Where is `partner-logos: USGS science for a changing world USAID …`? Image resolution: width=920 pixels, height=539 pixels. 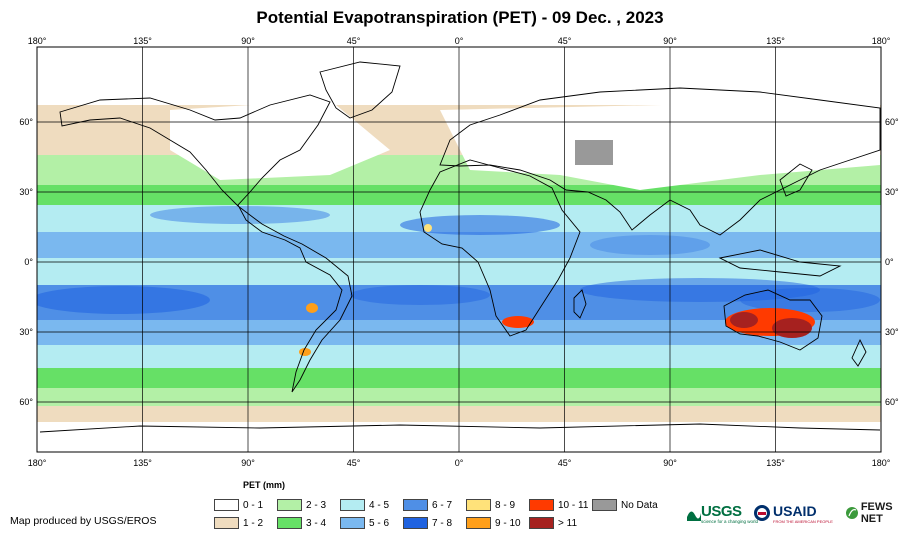 partner-logos: USGS science for a changing world USAID … is located at coordinates (802, 515).